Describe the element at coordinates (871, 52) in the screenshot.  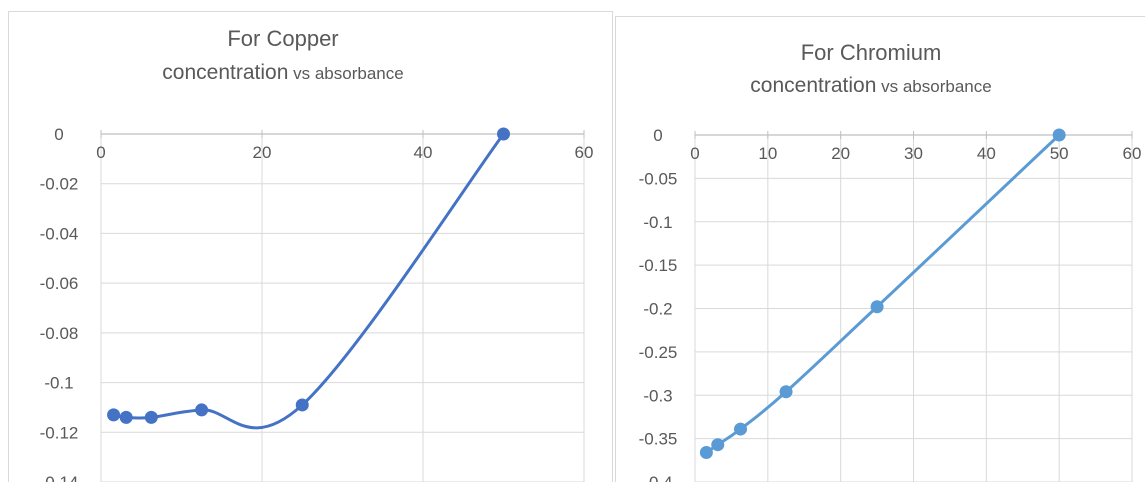
I see `chromium-chart-title: For Chromium` at that location.